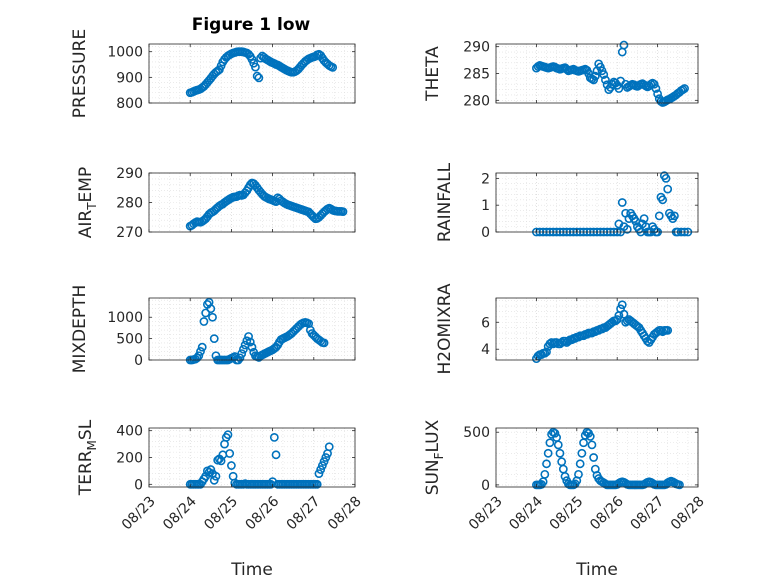 The width and height of the screenshot is (778, 583). Describe the element at coordinates (129, 104) in the screenshot. I see `y-tick-label: 800` at that location.